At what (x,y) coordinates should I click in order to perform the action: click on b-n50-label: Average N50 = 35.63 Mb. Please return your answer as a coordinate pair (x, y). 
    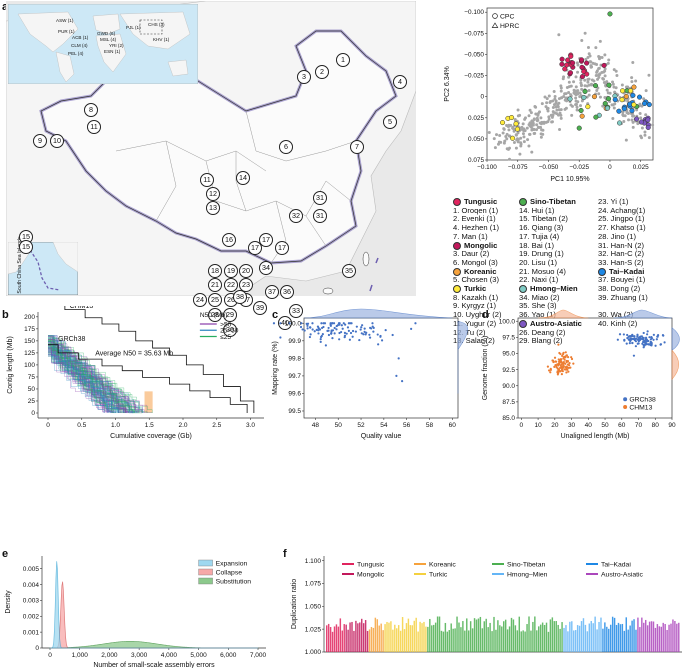
    Looking at the image, I should click on (134, 353).